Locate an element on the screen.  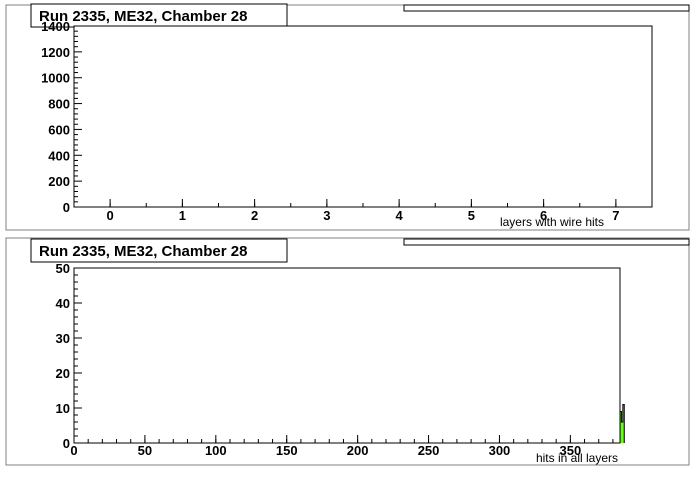
x-tick-label: 150 is located at coordinates (287, 450).